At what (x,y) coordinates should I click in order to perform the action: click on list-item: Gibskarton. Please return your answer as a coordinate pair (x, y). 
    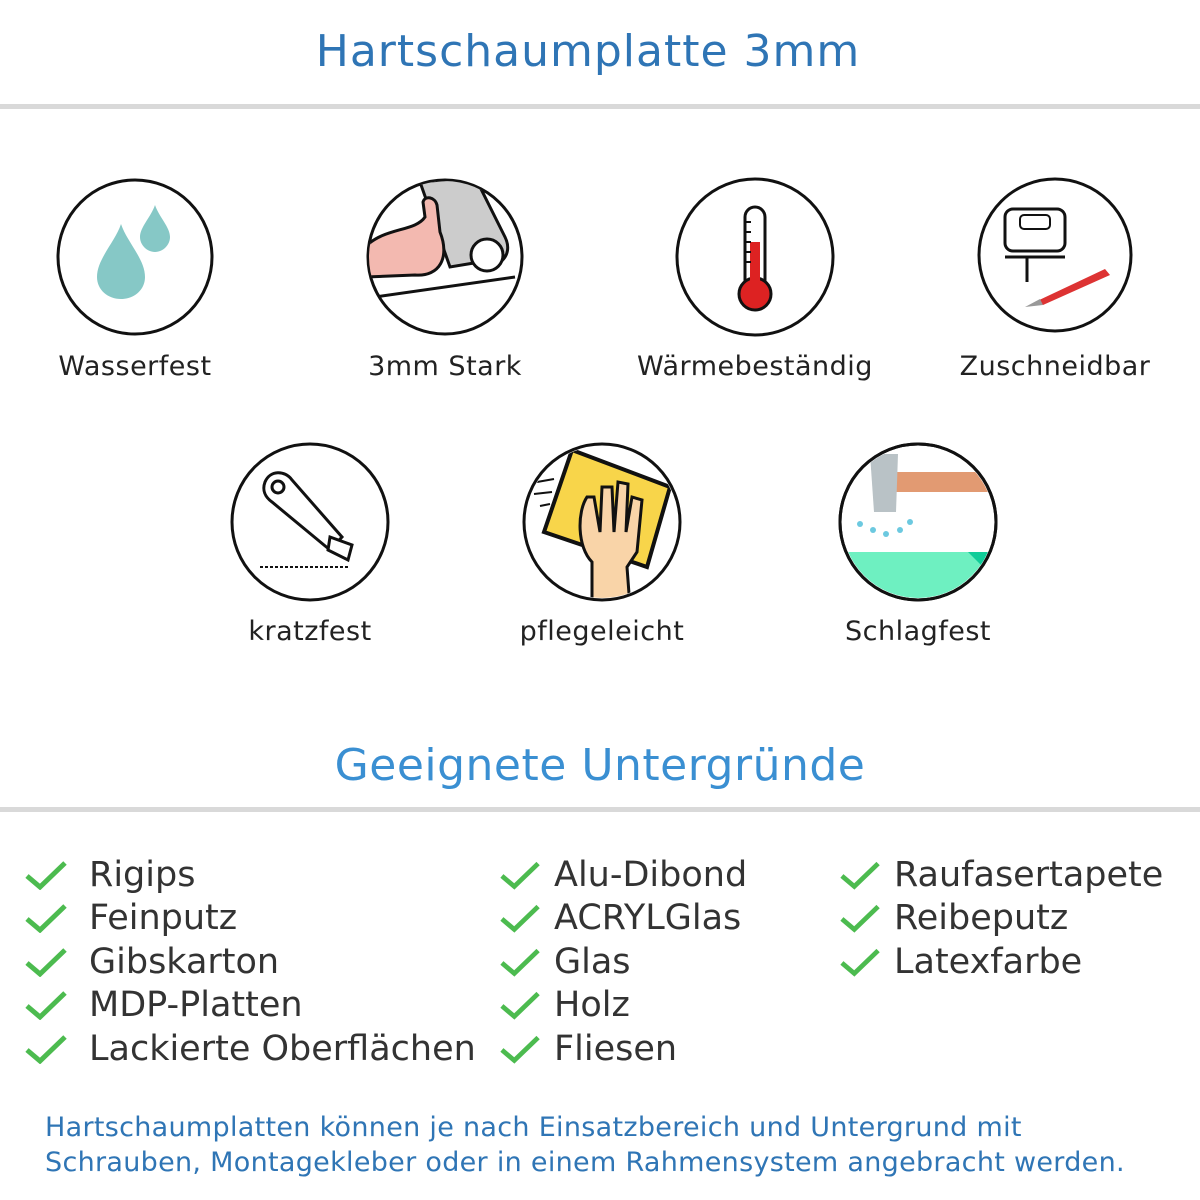
    Looking at the image, I should click on (250, 962).